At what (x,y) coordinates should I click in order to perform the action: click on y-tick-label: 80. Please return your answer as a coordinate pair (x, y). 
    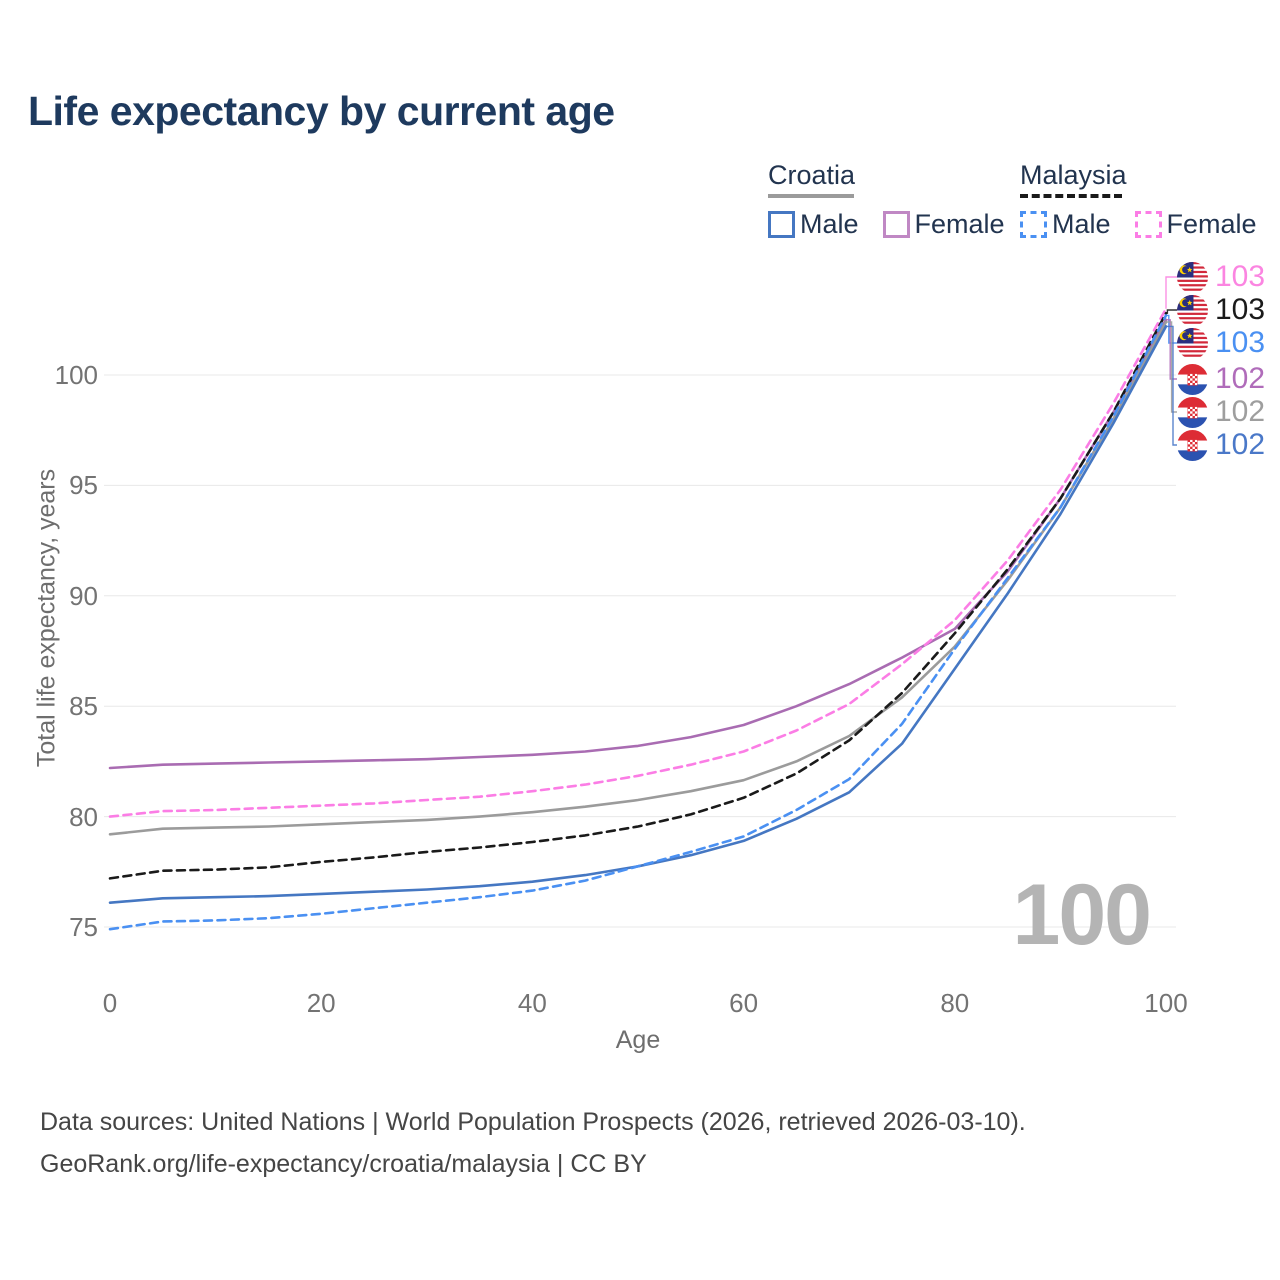
    Looking at the image, I should click on (83, 816).